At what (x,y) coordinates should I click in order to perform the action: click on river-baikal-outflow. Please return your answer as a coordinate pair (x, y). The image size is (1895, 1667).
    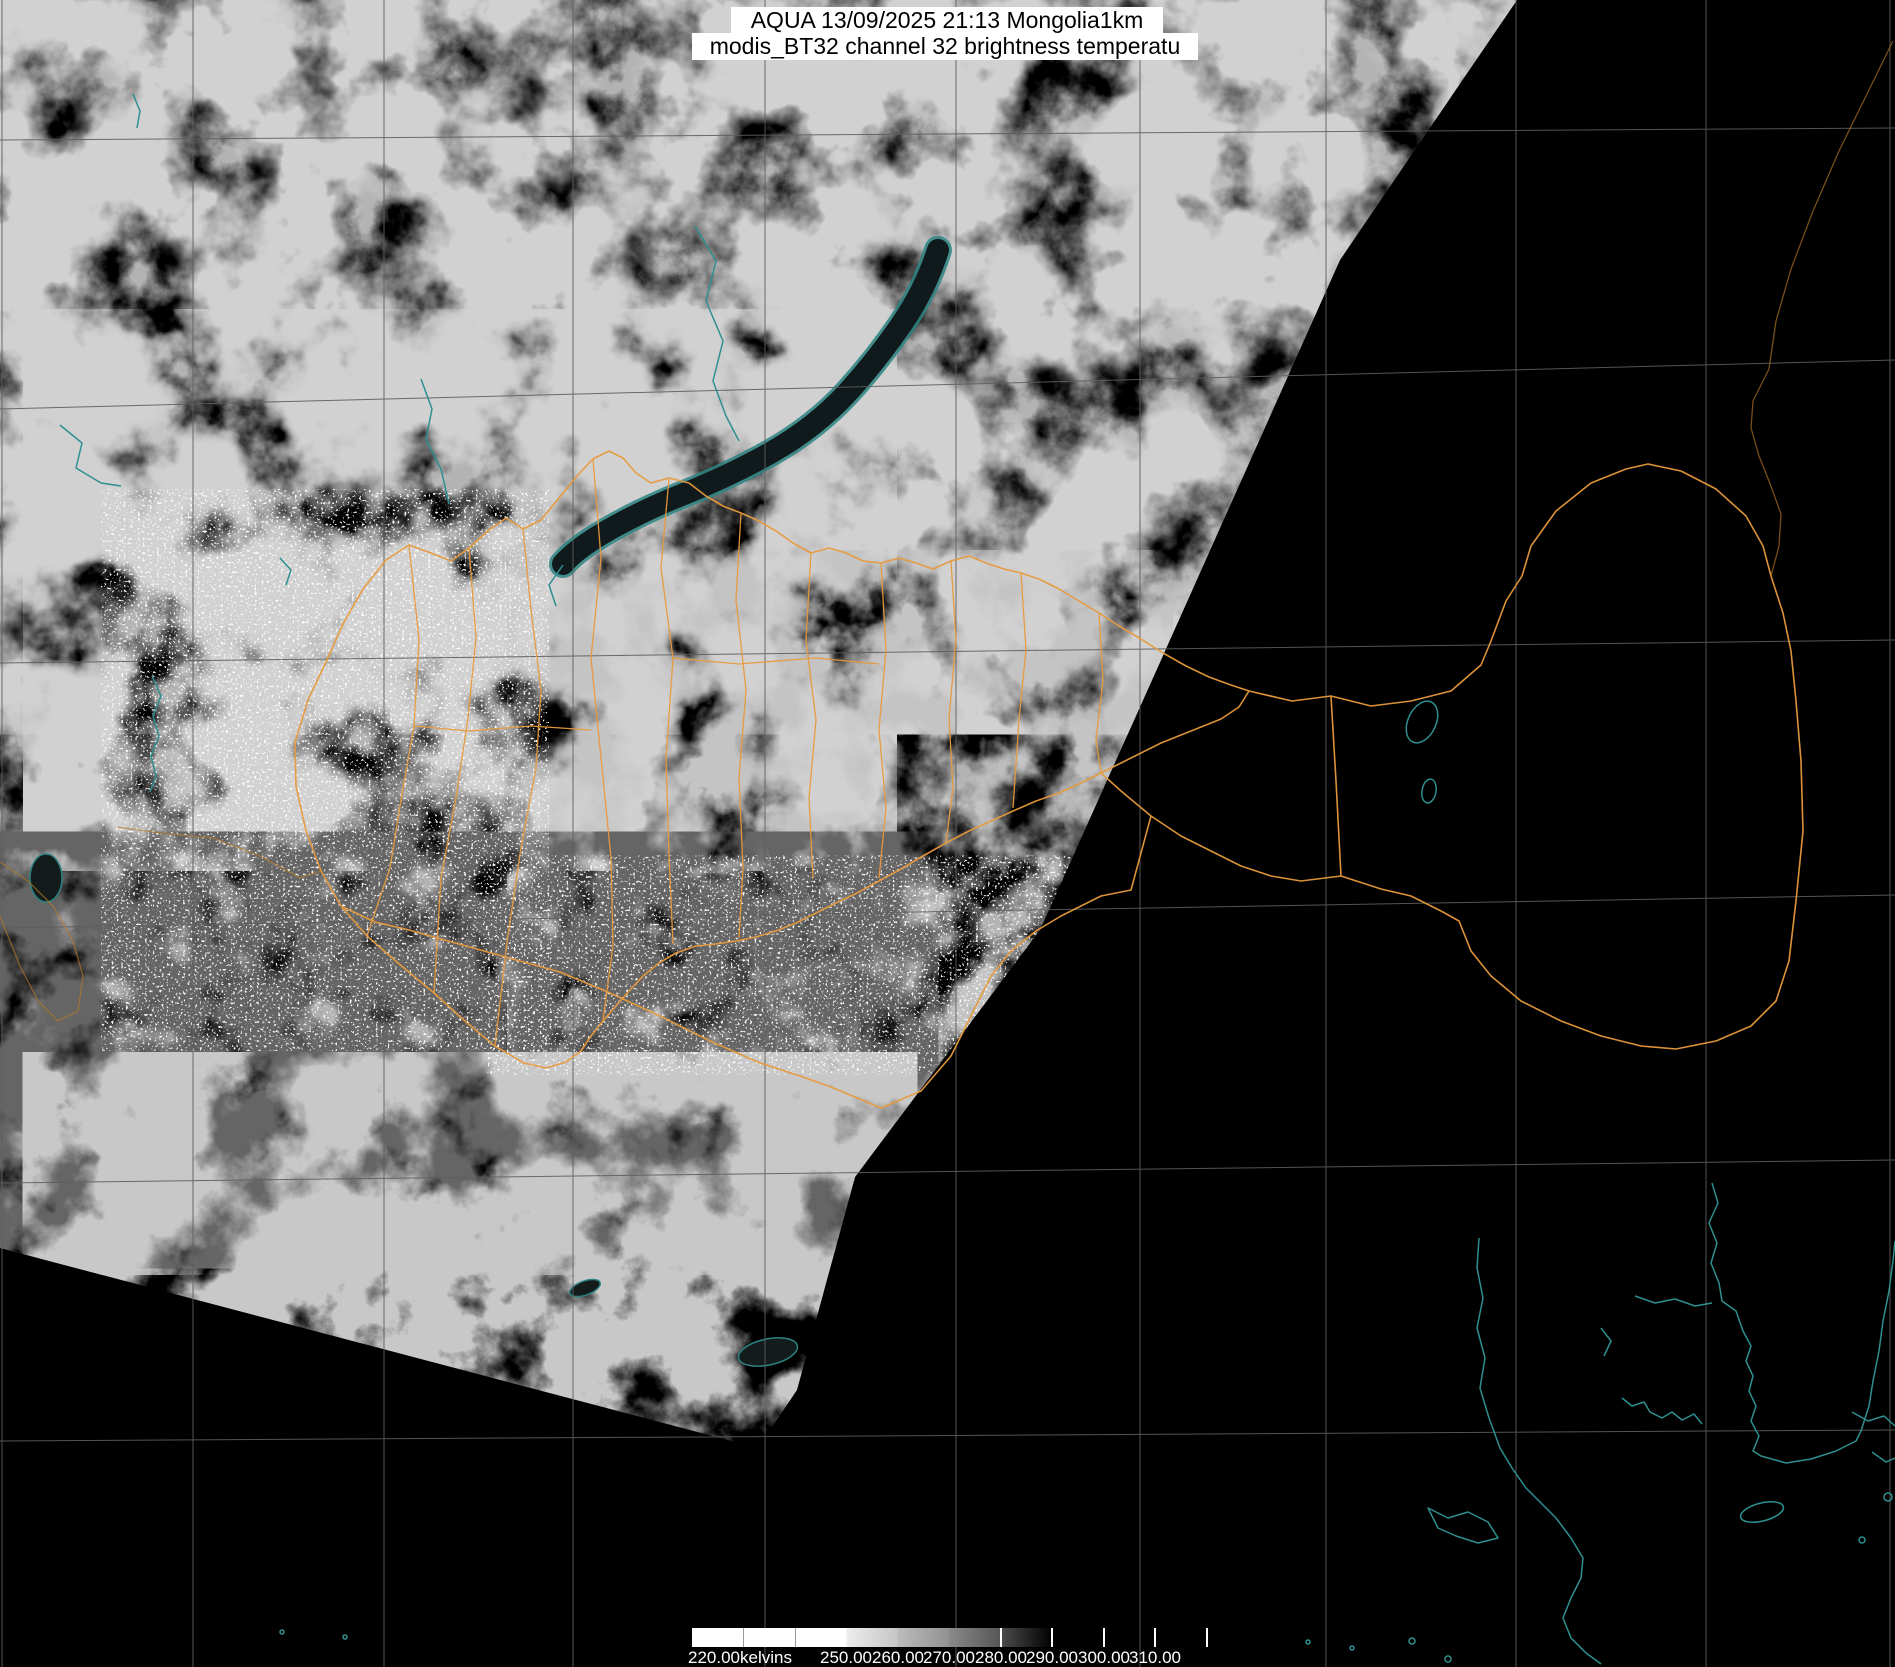
    Looking at the image, I should click on (556, 585).